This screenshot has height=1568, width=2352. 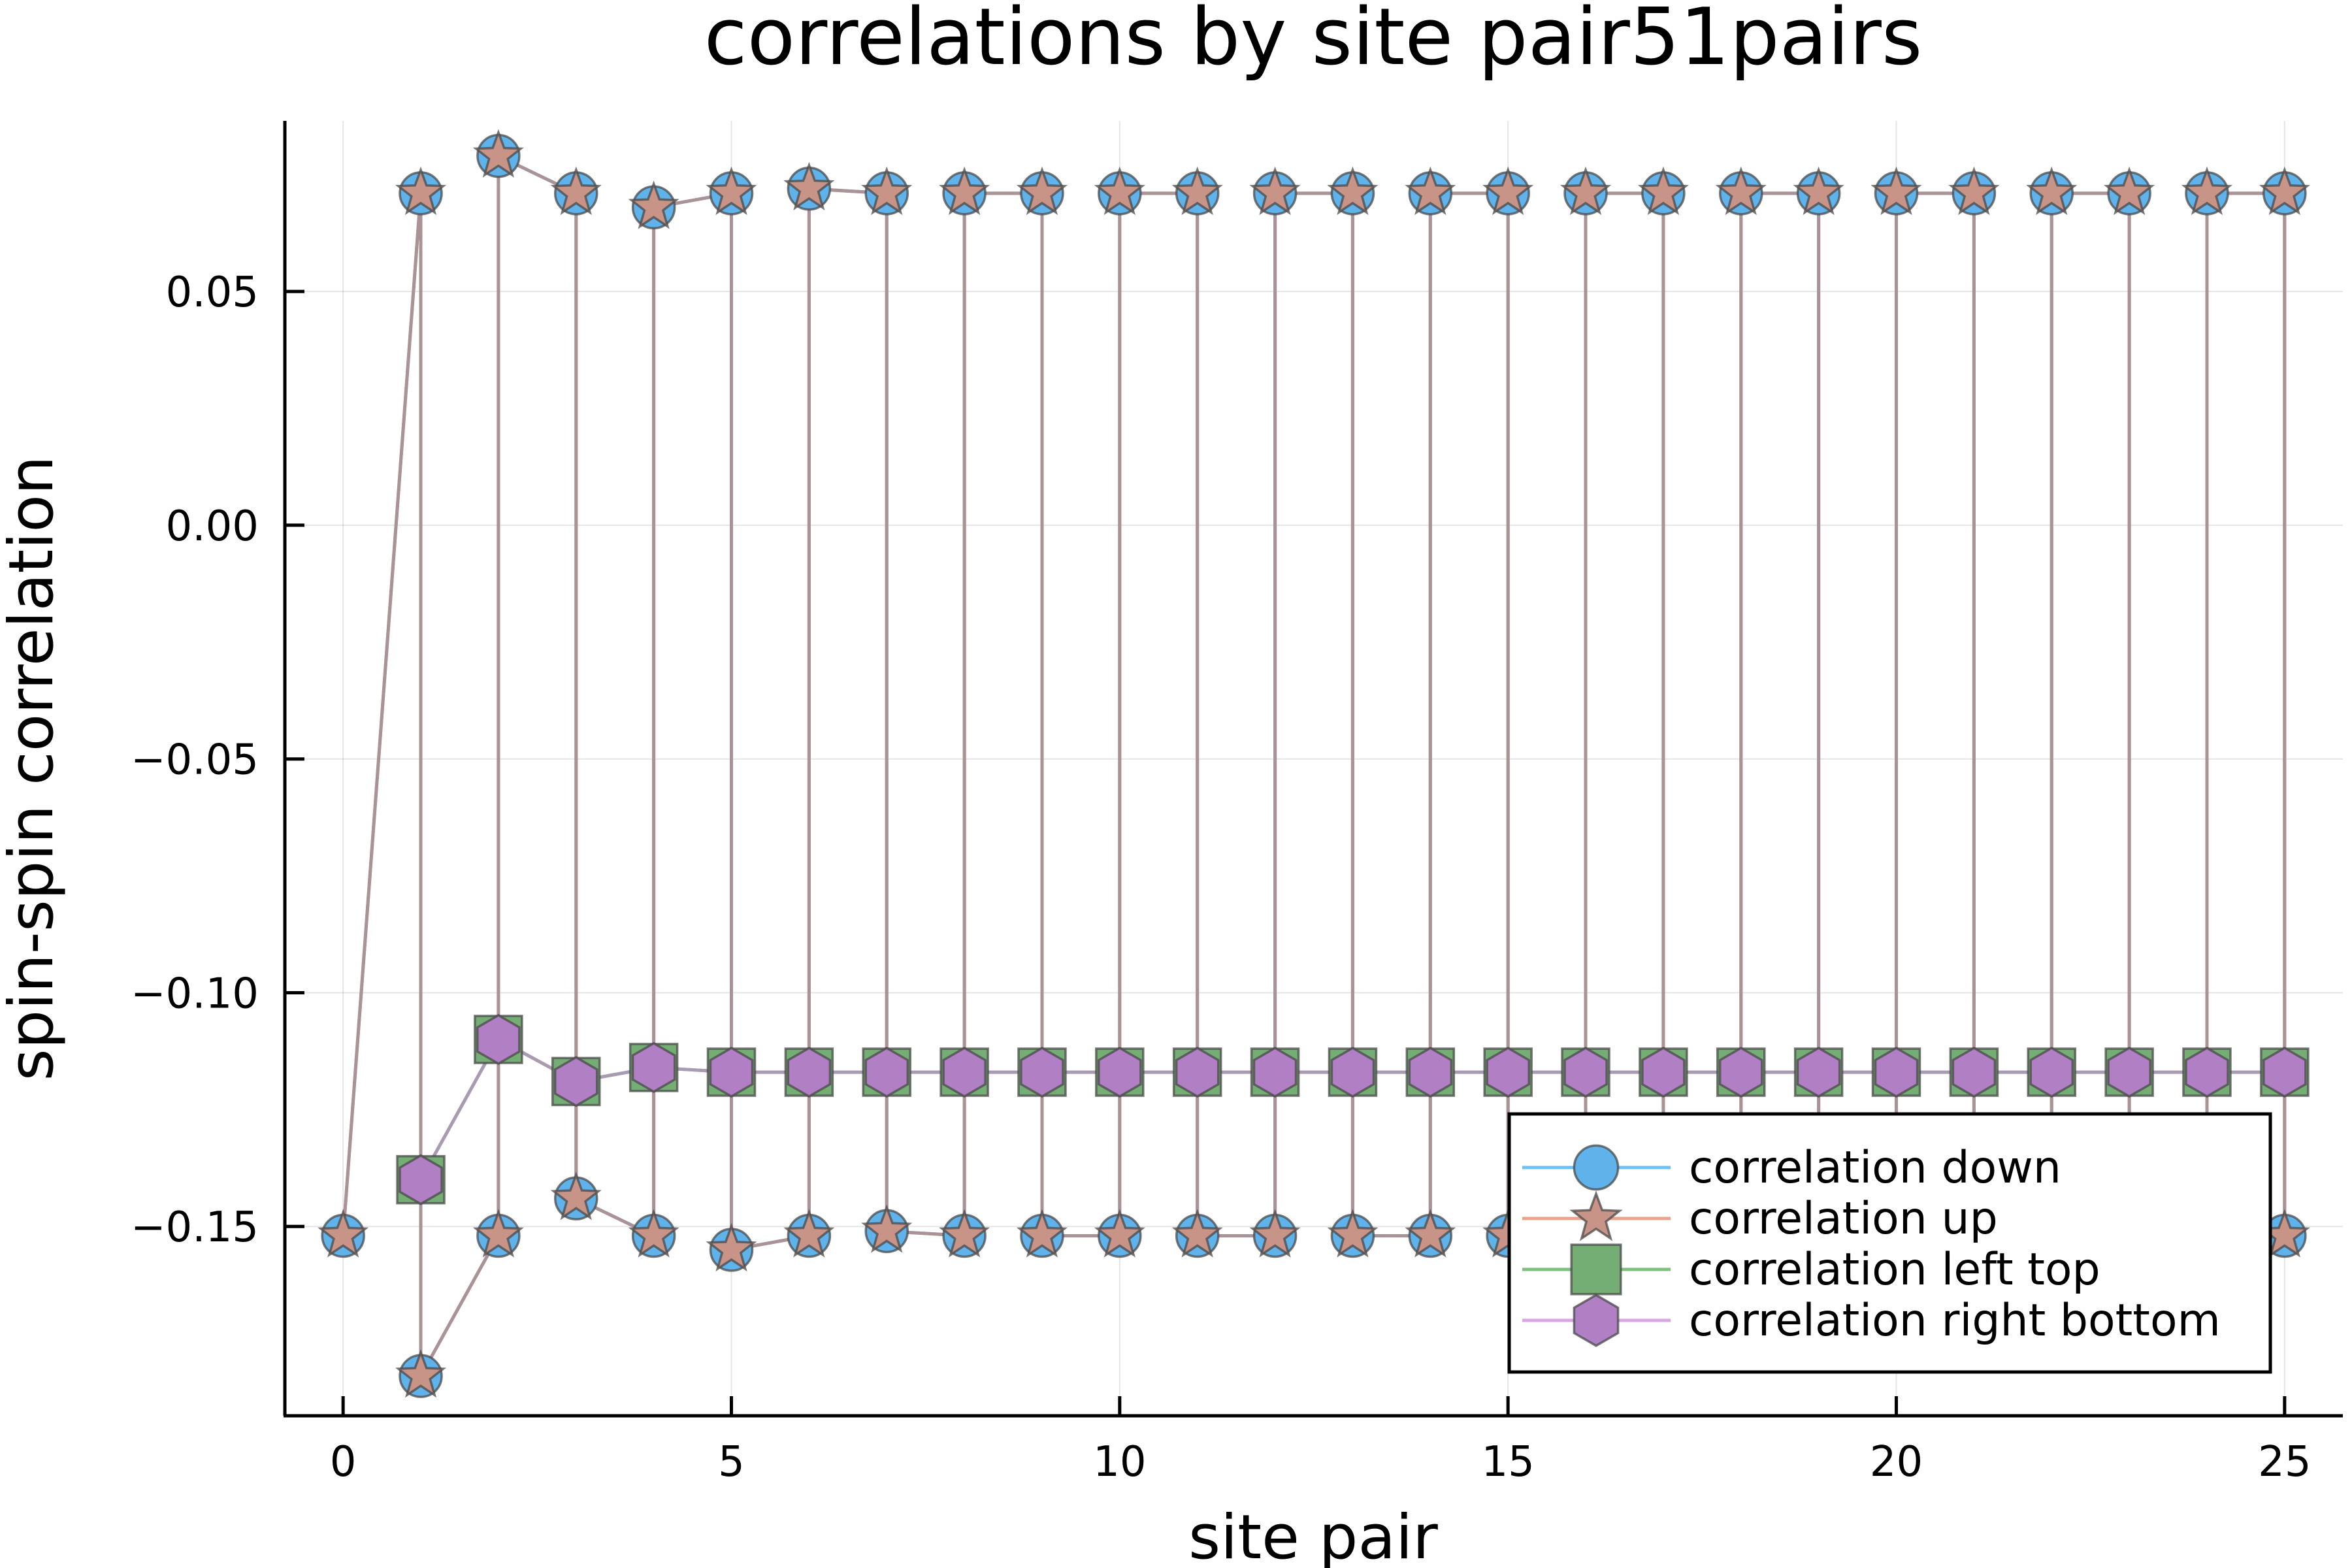 What do you see at coordinates (731, 1462) in the screenshot?
I see `x-tick-label: 5` at bounding box center [731, 1462].